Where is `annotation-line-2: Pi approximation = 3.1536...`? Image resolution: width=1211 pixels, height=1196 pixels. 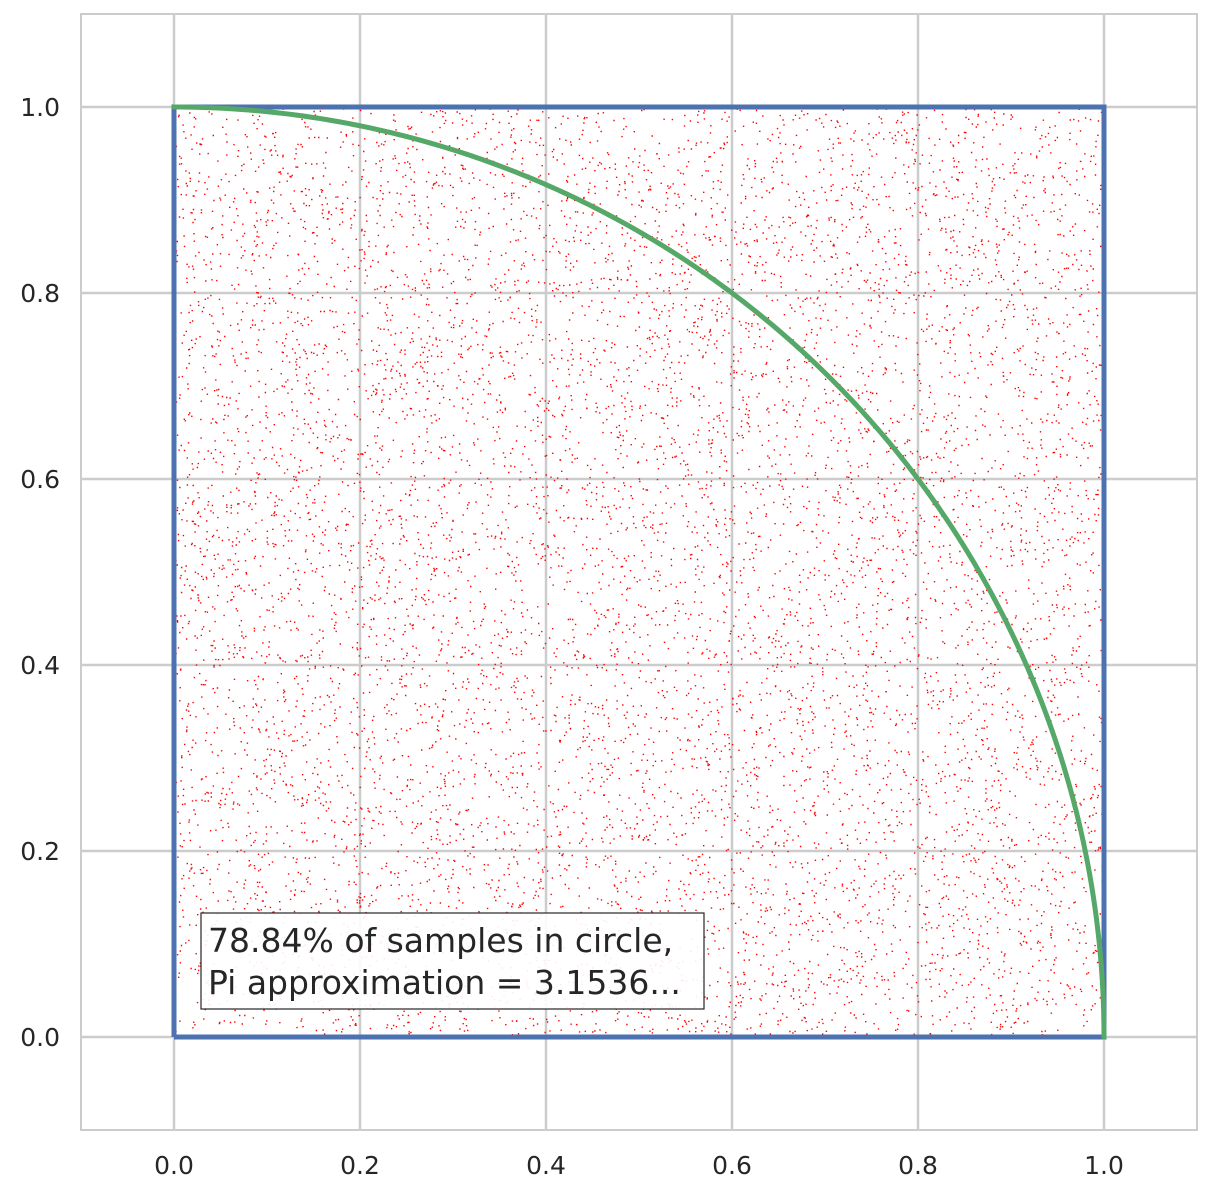 annotation-line-2: Pi approximation = 3.1536... is located at coordinates (444, 982).